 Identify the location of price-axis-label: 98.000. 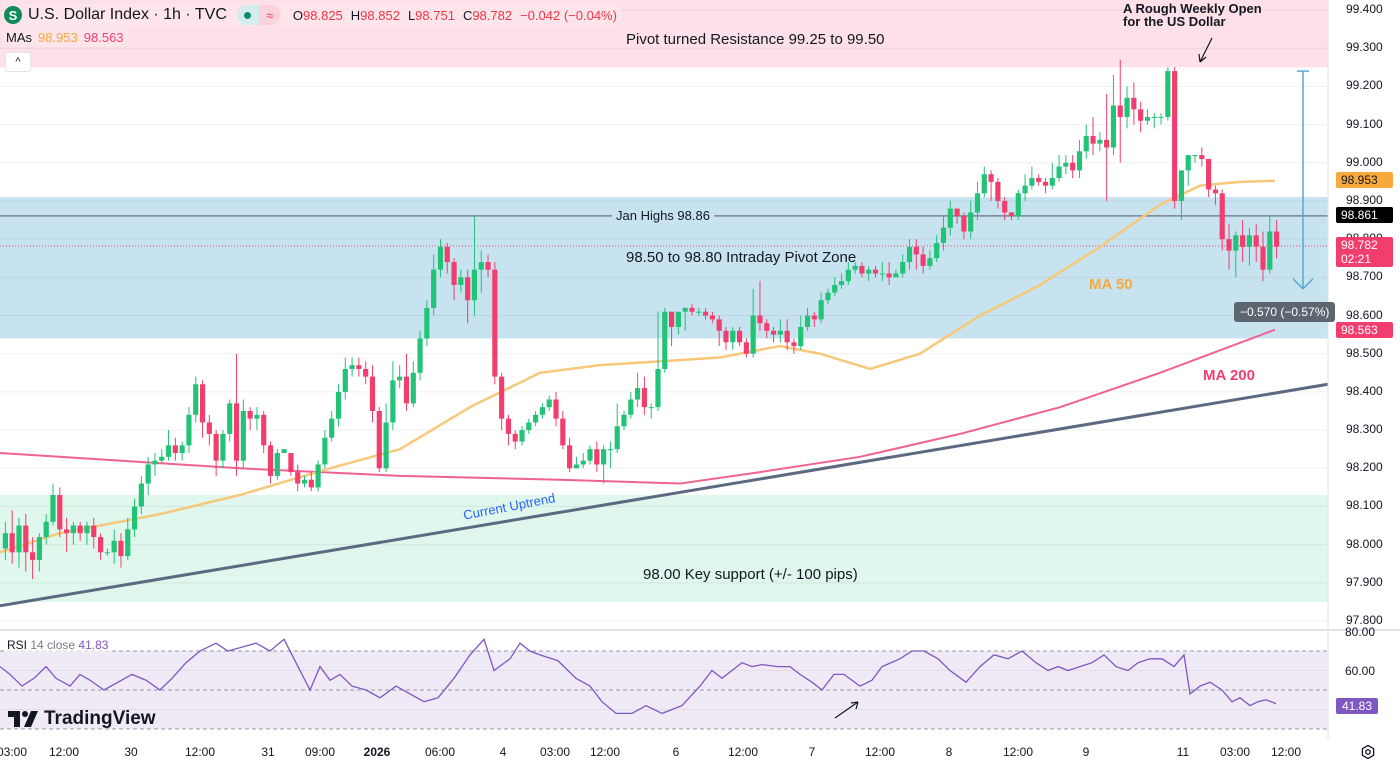
(1364, 543).